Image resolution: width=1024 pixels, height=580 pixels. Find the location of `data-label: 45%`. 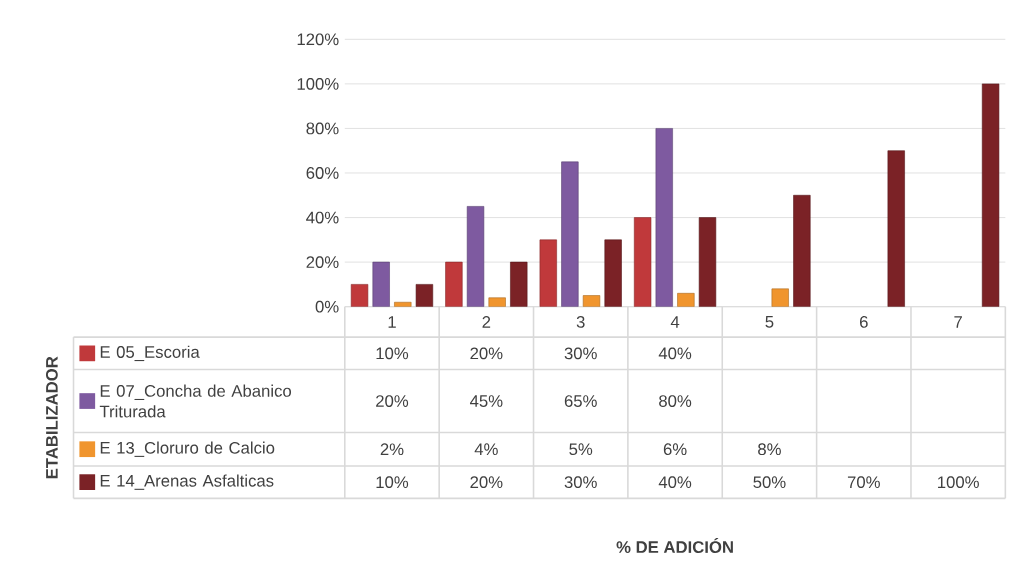

data-label: 45% is located at coordinates (486, 401).